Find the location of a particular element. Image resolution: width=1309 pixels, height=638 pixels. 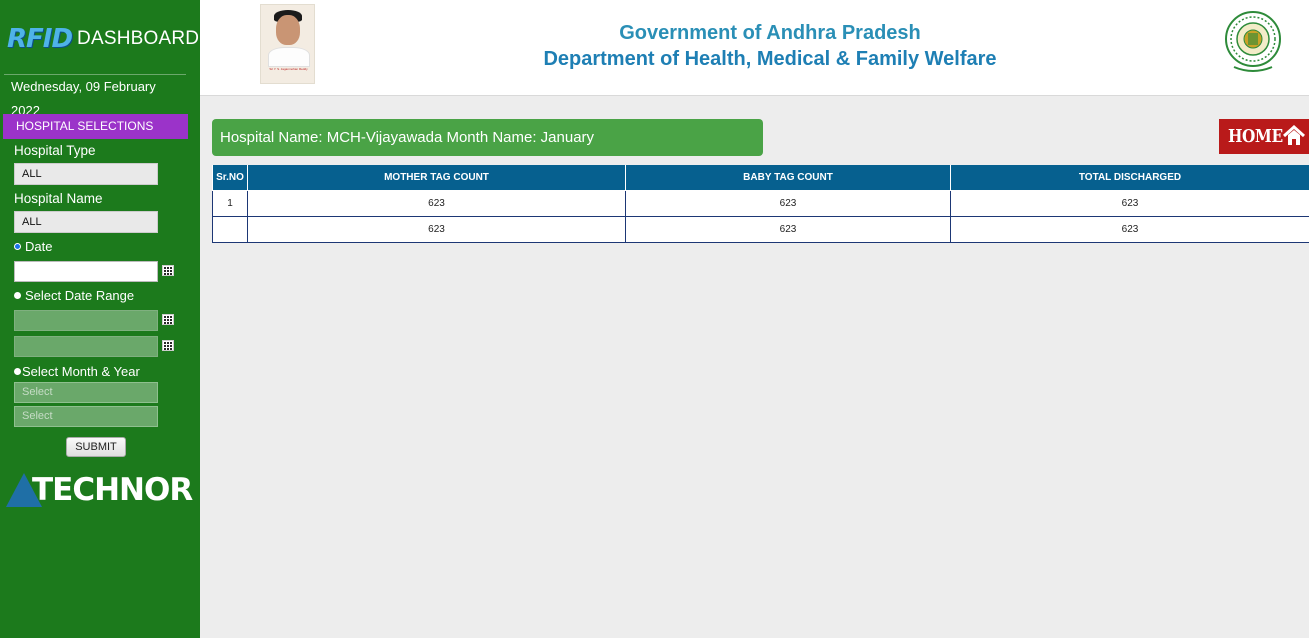

date-input is located at coordinates (86, 271).